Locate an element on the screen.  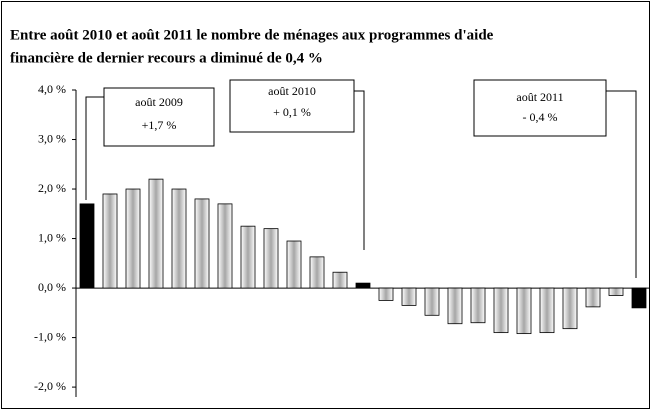
annotation: +1,7 % is located at coordinates (159, 125).